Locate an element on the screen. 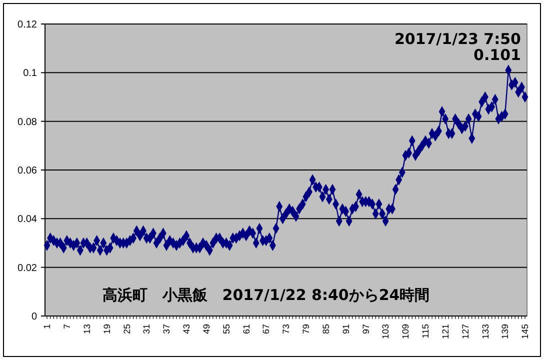  x-tick-label: 25 is located at coordinates (127, 329).